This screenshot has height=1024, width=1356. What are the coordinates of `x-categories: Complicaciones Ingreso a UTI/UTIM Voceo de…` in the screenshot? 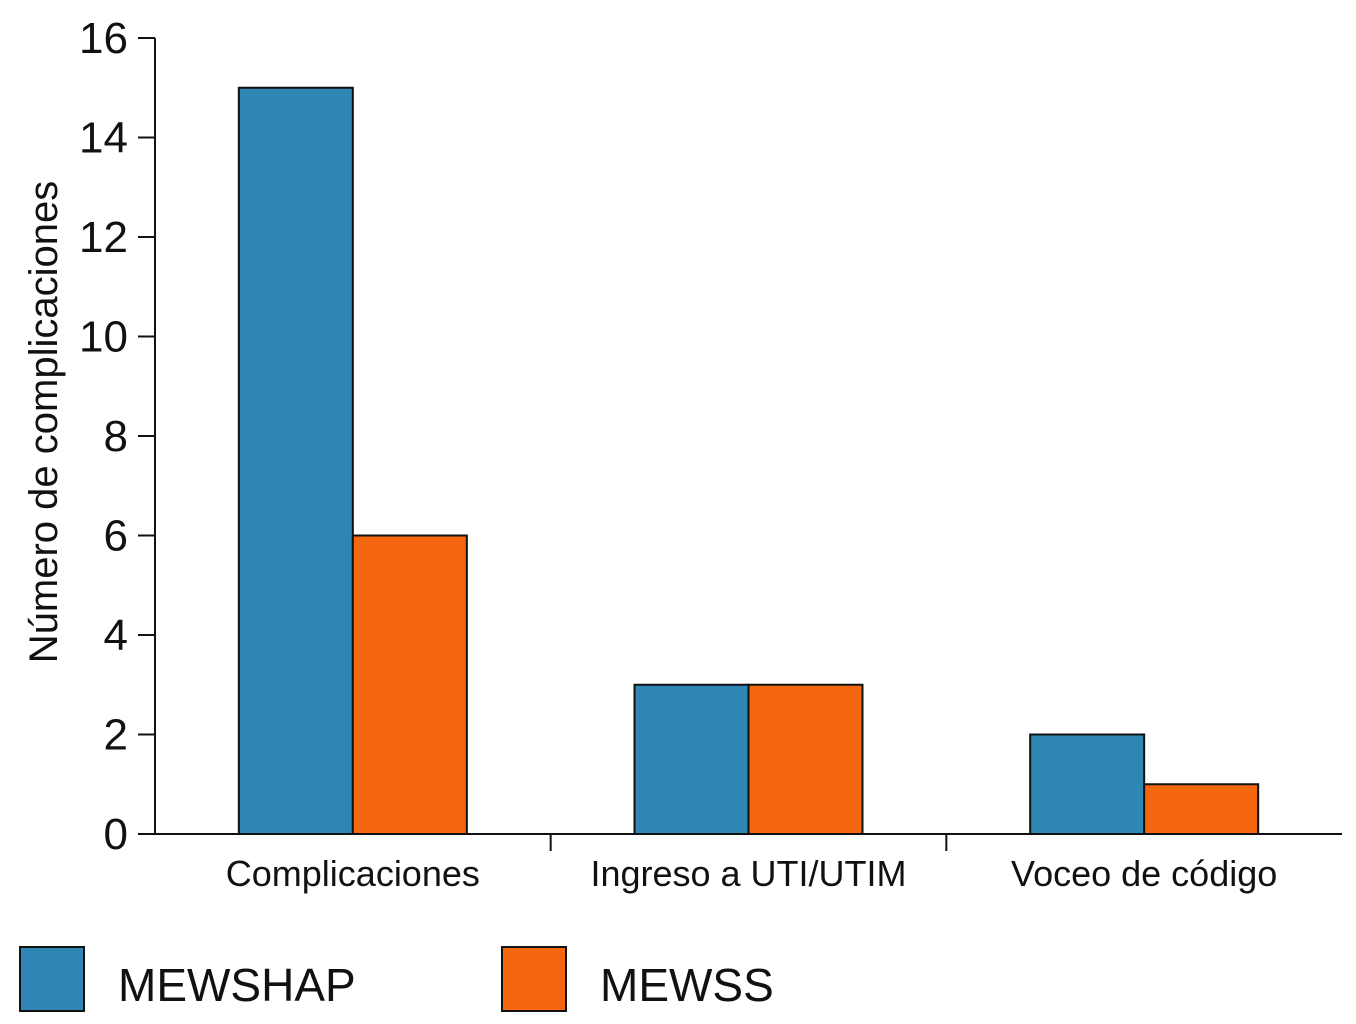 It's located at (751, 864).